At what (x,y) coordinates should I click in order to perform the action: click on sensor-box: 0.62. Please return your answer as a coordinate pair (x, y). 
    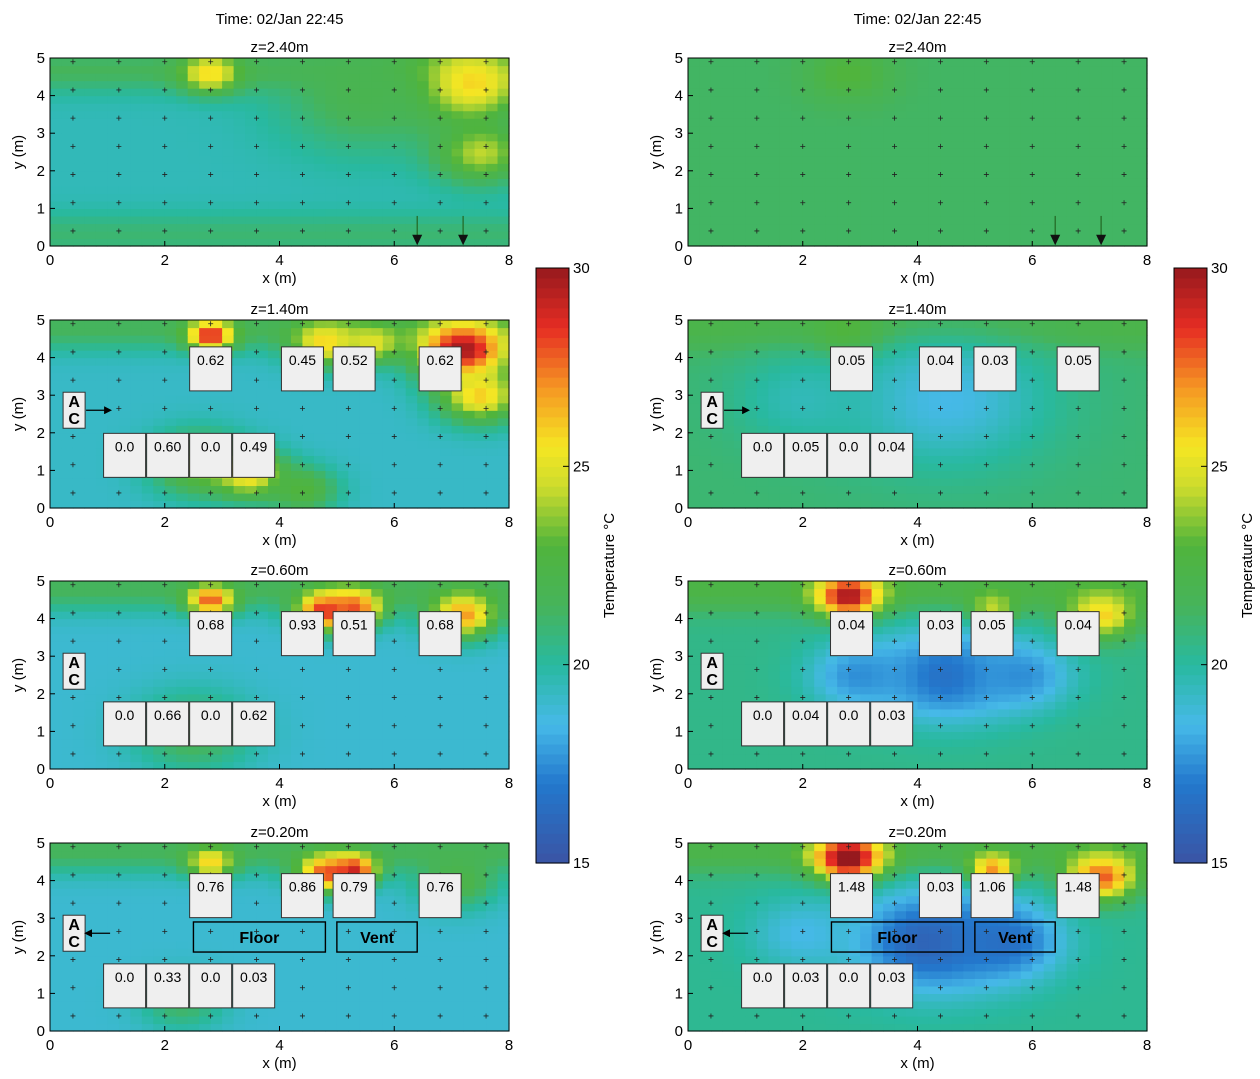
    Looking at the image, I should click on (440, 369).